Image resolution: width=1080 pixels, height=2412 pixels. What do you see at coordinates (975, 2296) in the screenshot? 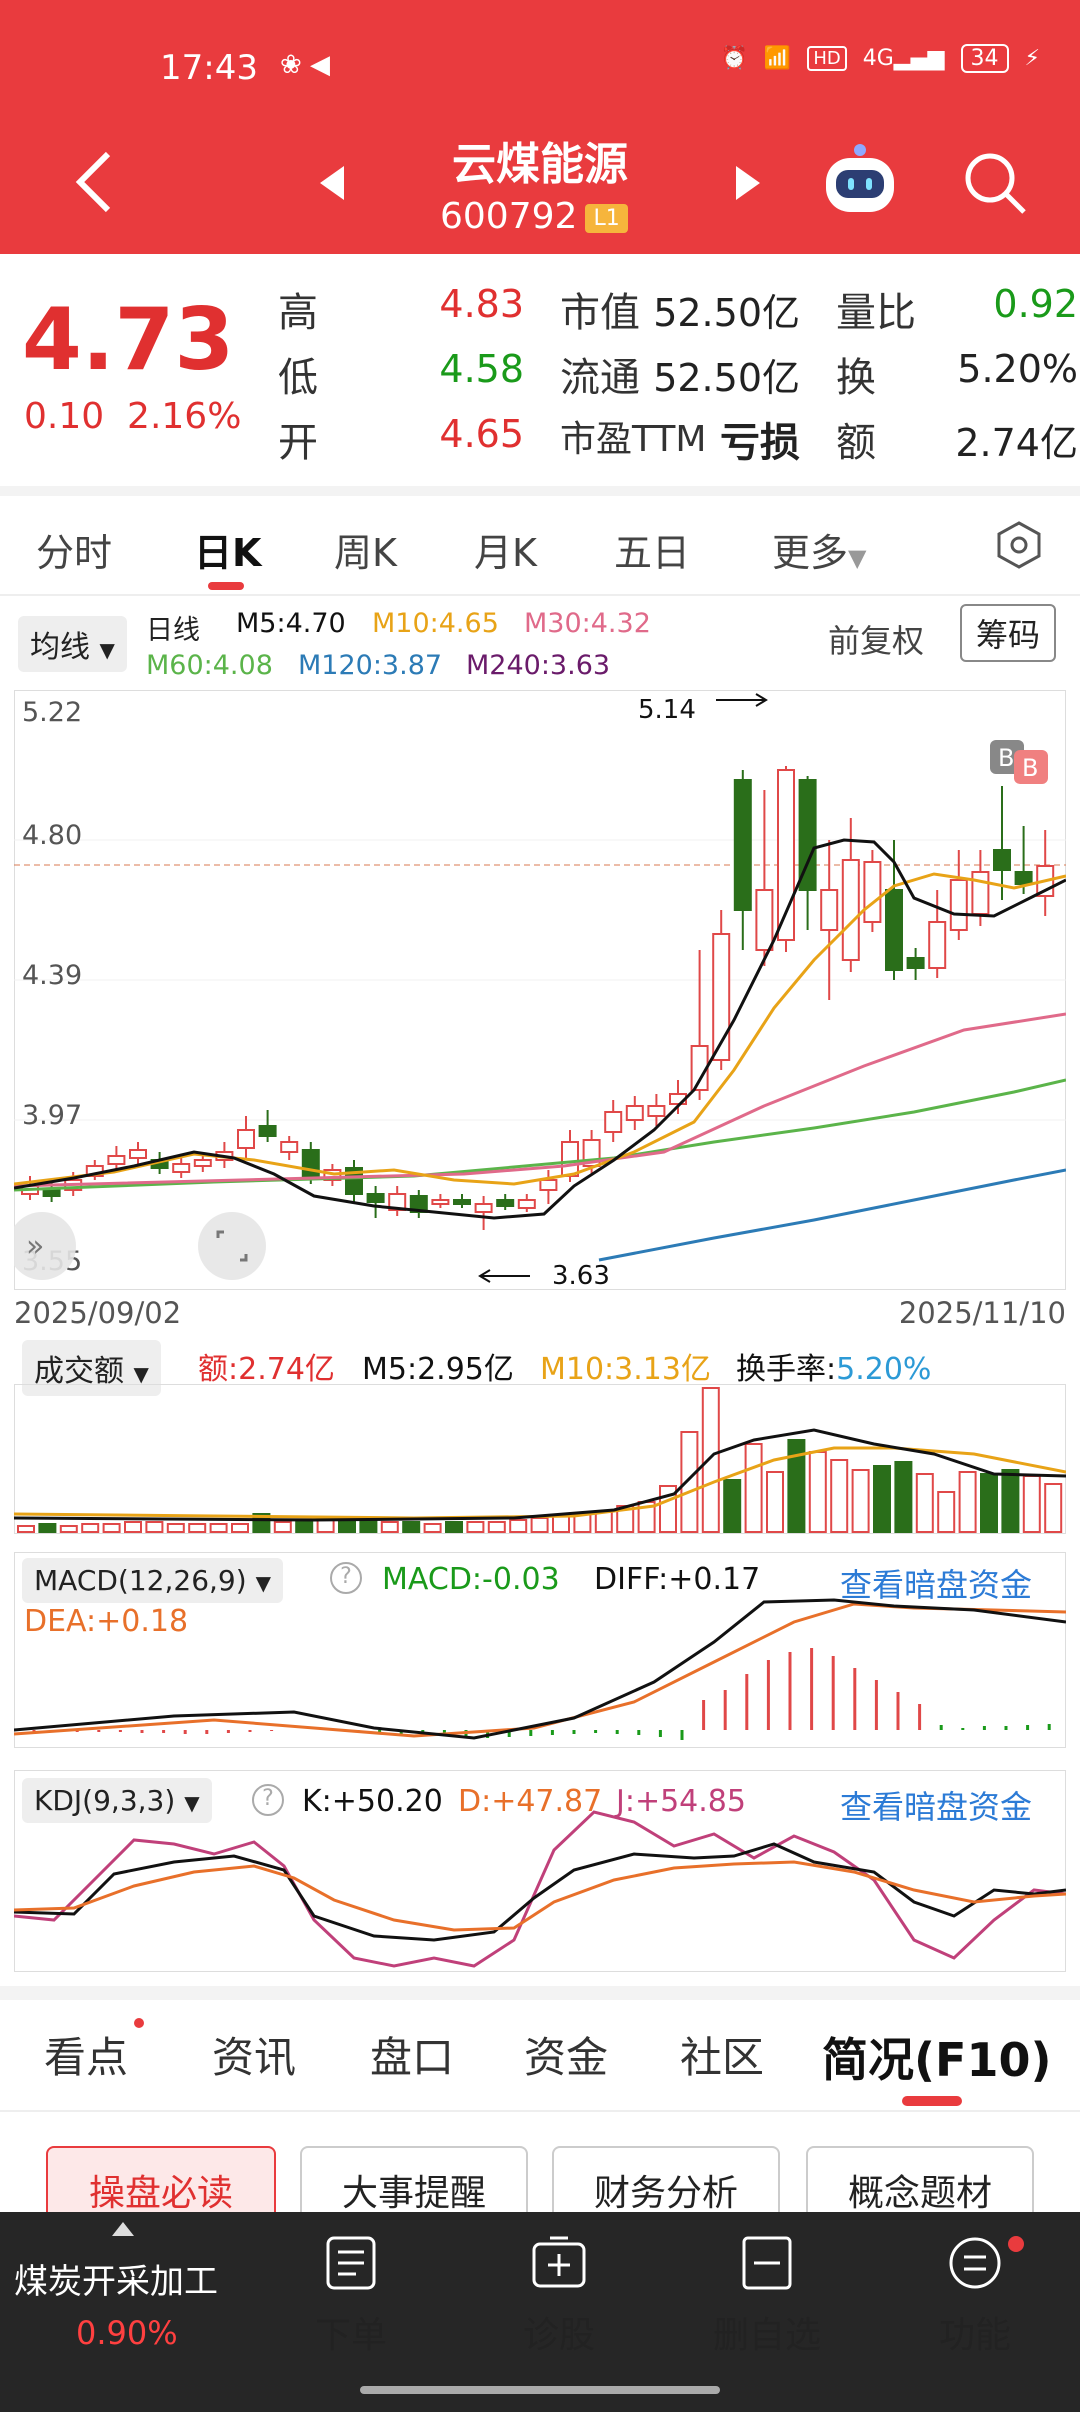
I see `nav-functions: 功能` at bounding box center [975, 2296].